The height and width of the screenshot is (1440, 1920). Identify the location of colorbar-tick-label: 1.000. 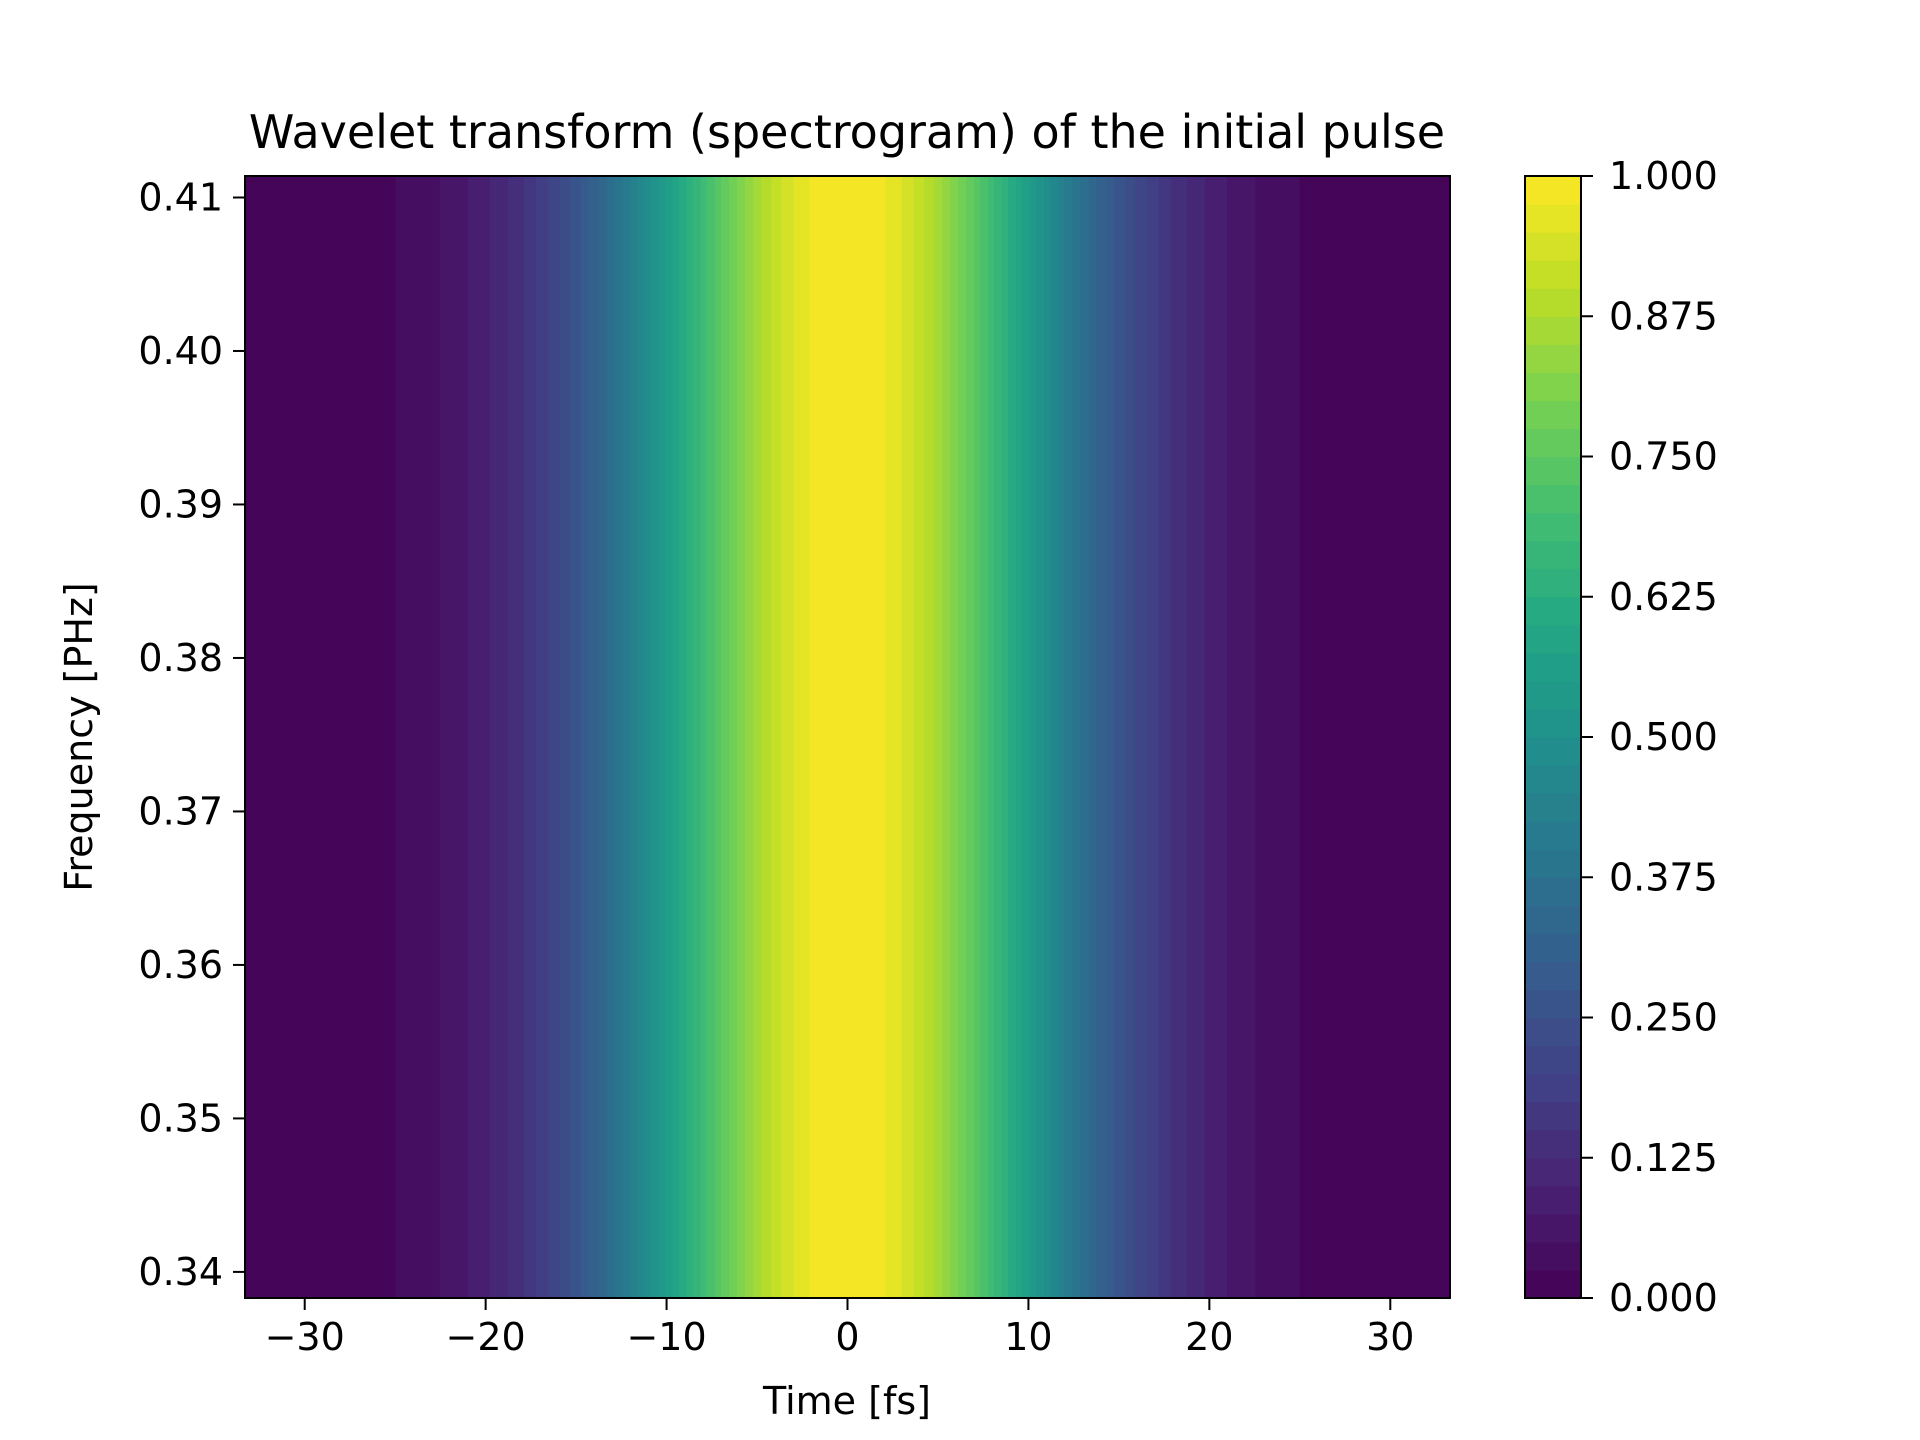
(1663, 176).